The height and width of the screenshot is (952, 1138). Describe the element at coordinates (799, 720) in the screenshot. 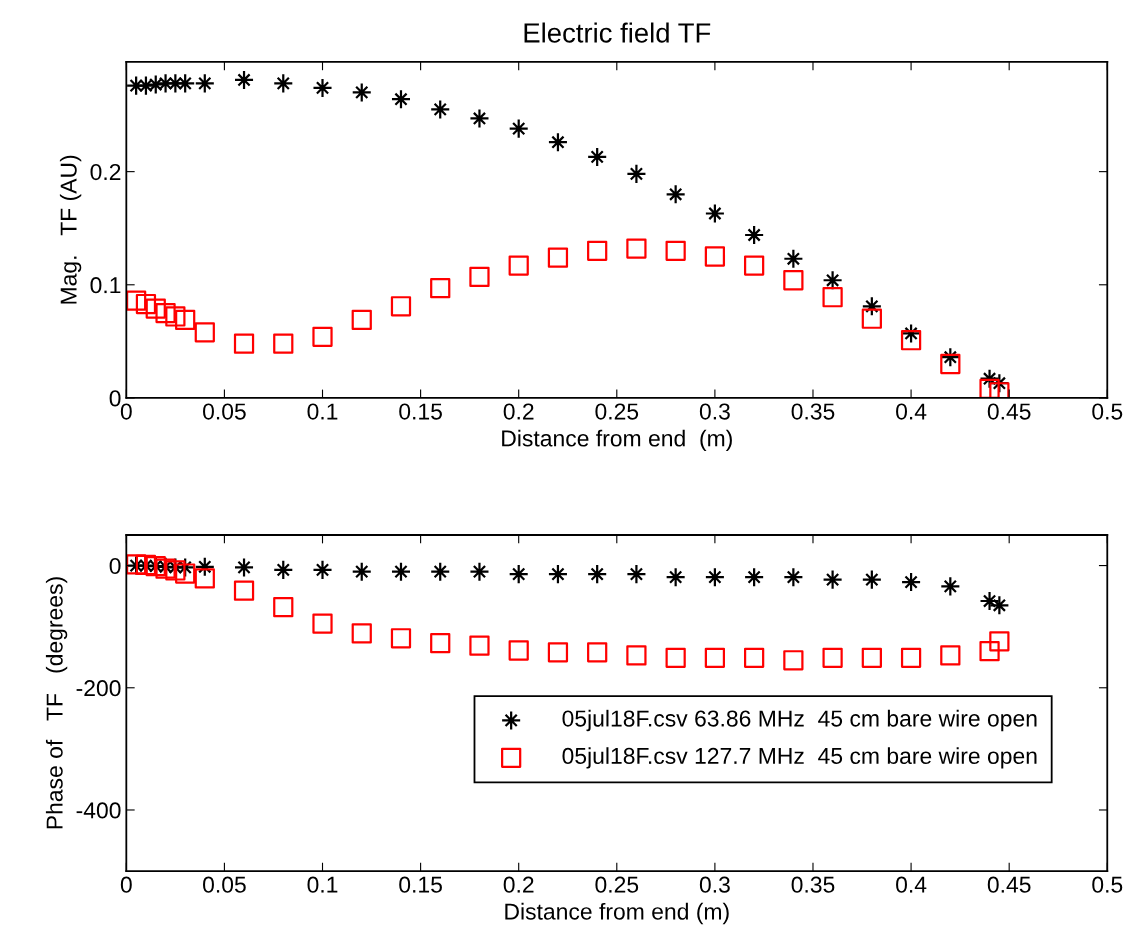

I see `legend-label: 05jul18F.csv 63.86 MHz 45 cm bare wire open` at that location.